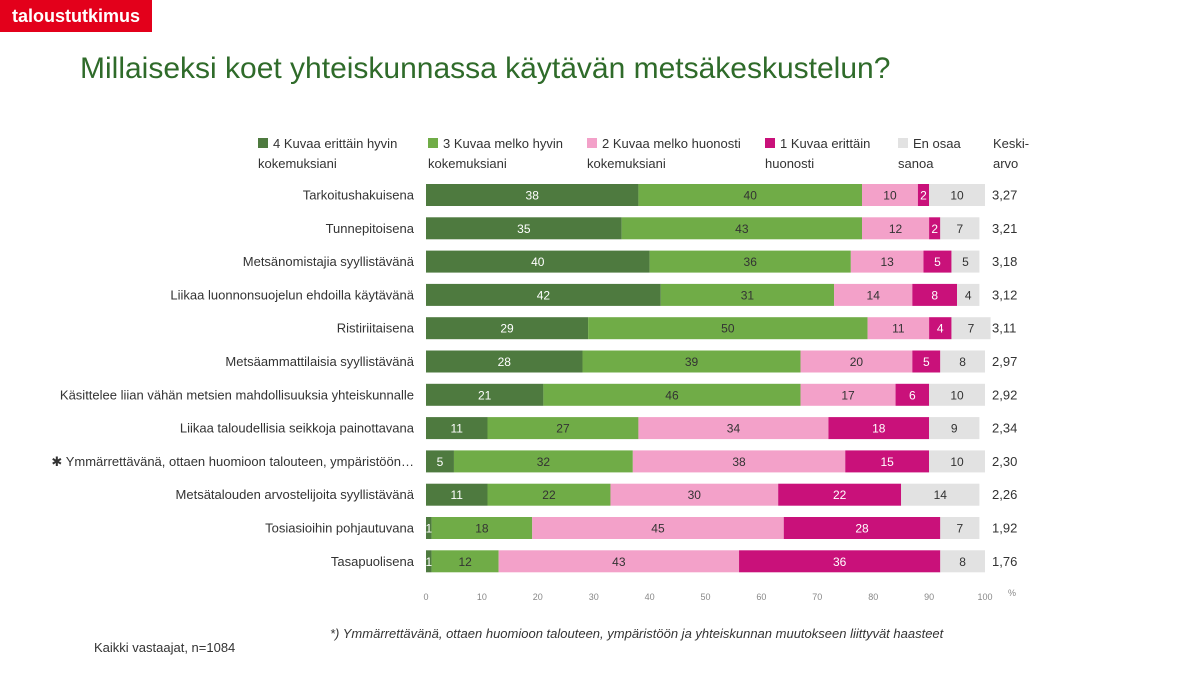 The height and width of the screenshot is (675, 1200). What do you see at coordinates (549, 495) in the screenshot?
I see `data-label: 22` at bounding box center [549, 495].